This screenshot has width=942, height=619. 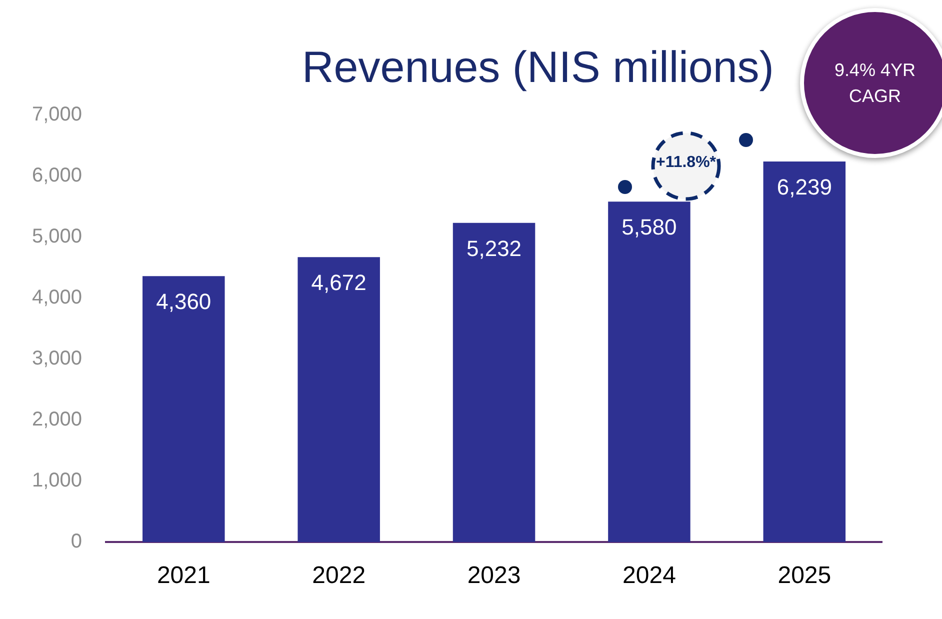 I want to click on y-tick-label: 3,000, so click(x=57, y=359).